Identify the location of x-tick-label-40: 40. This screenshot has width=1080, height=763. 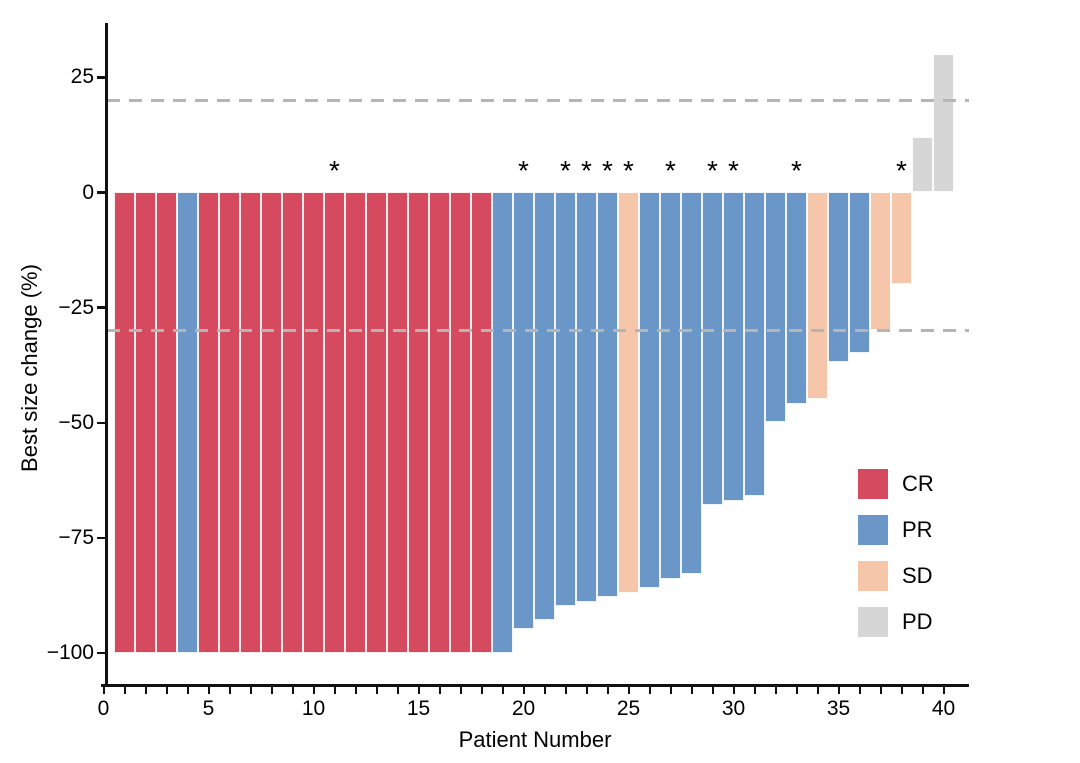
(943, 708).